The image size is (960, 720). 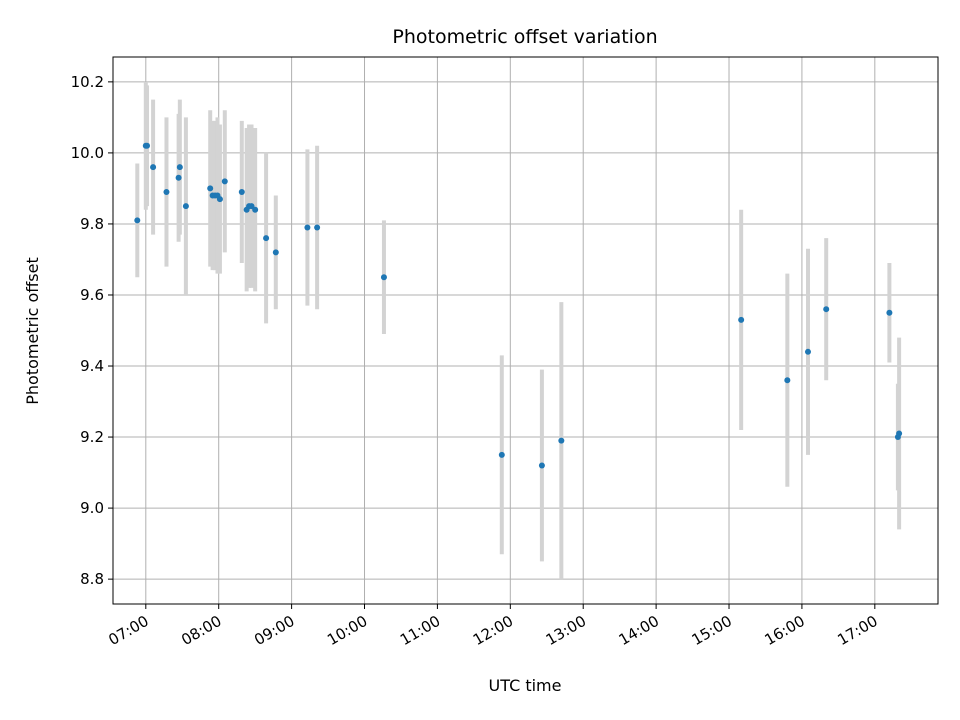 I want to click on x-tick-label: 09:00, so click(x=274, y=630).